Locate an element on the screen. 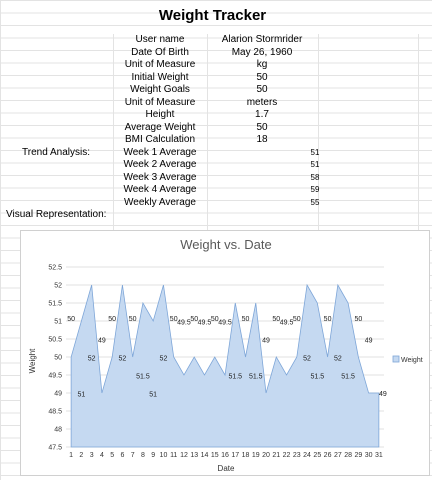 This screenshot has width=432, height=480. trend-row: Week 2 Average 51 is located at coordinates (216, 165).